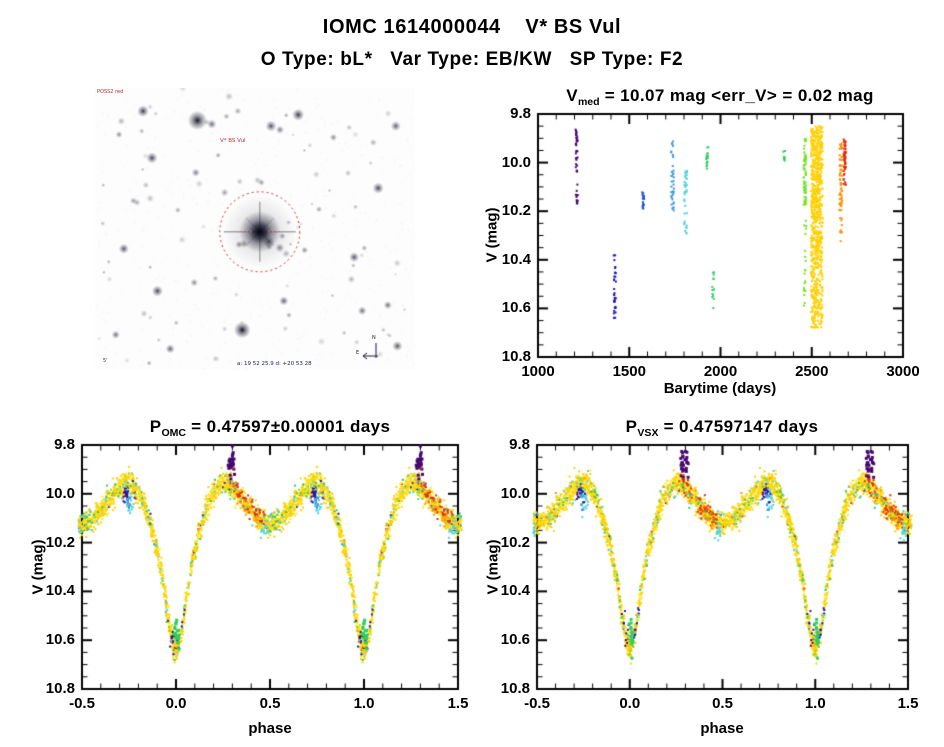  What do you see at coordinates (572, 95) in the screenshot?
I see `timeseries-title-prefix: V` at bounding box center [572, 95].